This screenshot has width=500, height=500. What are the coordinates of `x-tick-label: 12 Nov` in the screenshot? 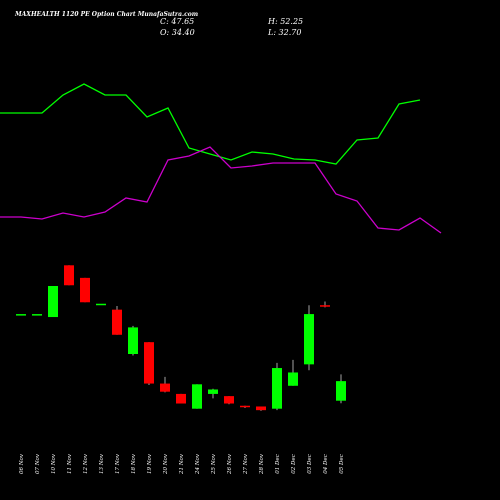 It's located at (86, 463).